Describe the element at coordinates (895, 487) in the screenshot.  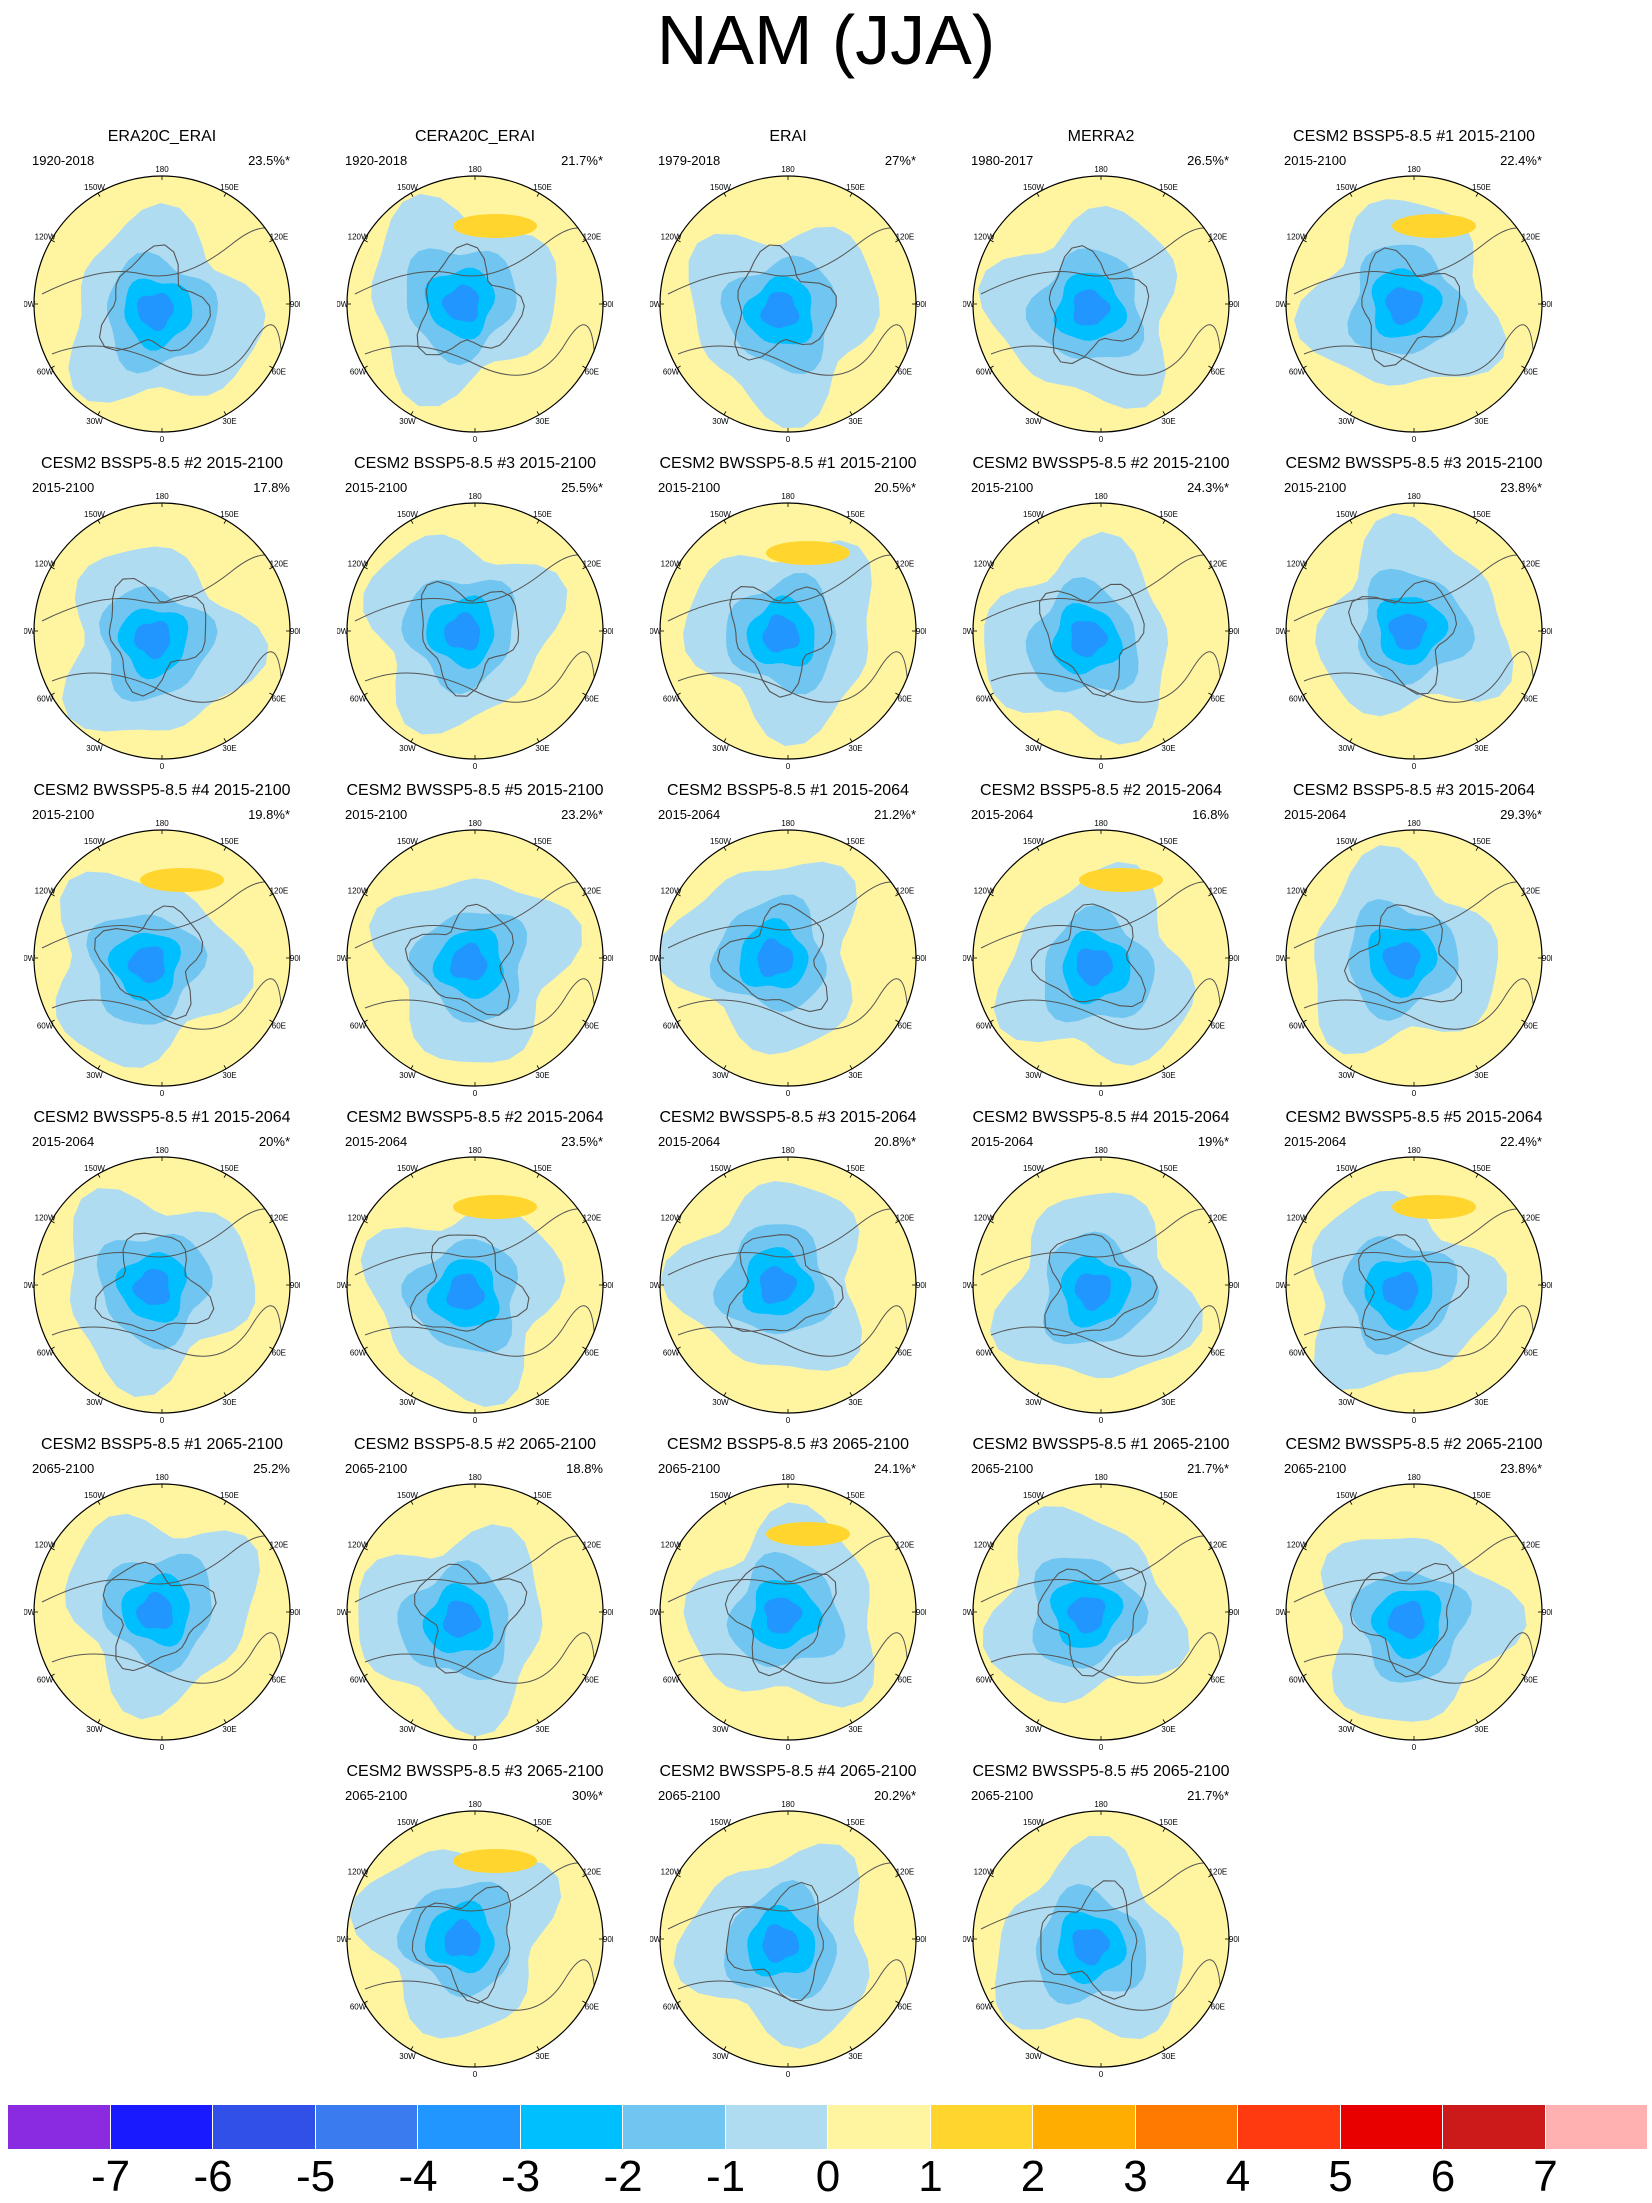
I see `panel-variance-percent: 20.5%*` at that location.